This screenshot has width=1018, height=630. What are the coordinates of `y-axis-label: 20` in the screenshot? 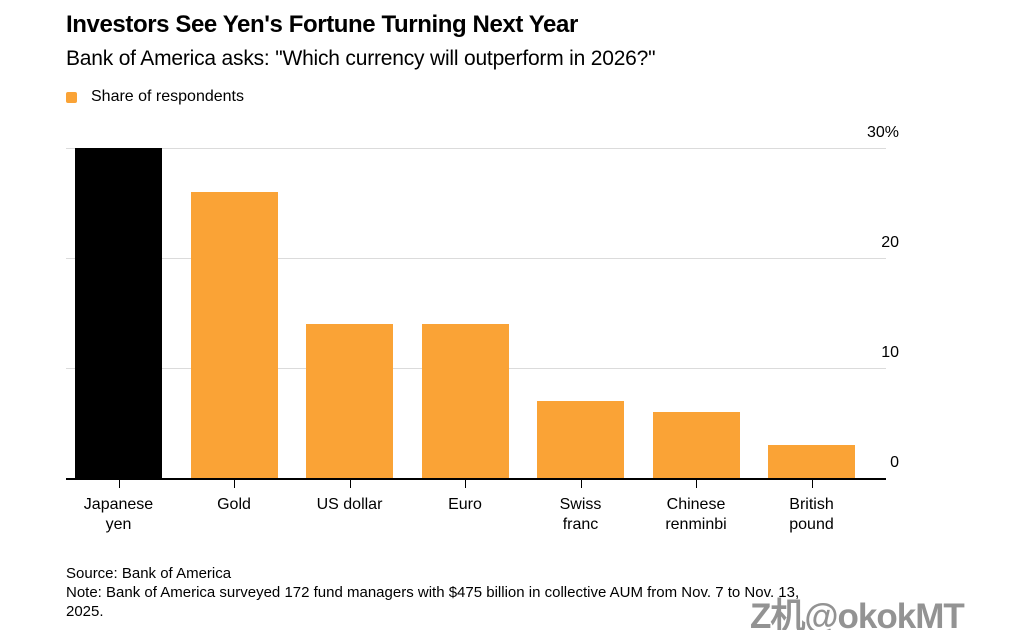 It's located at (890, 242).